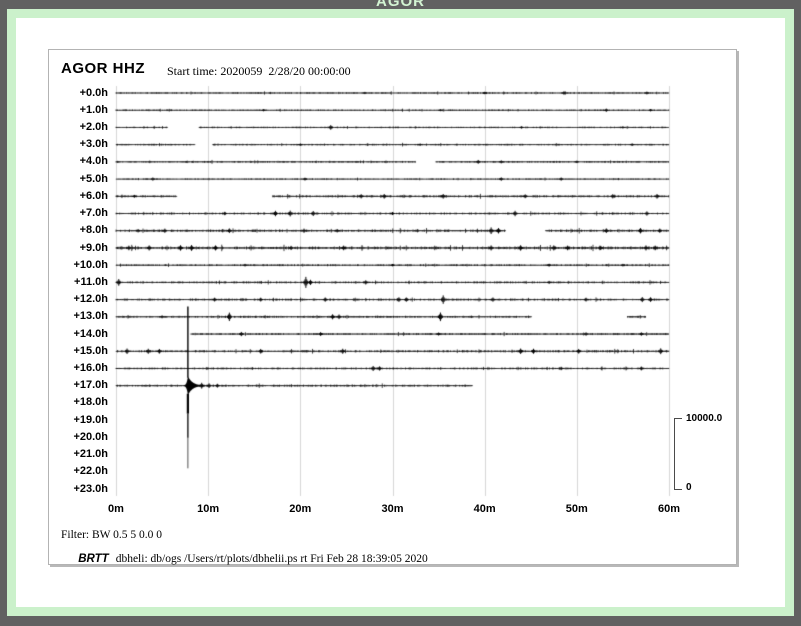  Describe the element at coordinates (93, 247) in the screenshot. I see `hour-label-90h: +9.0h` at that location.